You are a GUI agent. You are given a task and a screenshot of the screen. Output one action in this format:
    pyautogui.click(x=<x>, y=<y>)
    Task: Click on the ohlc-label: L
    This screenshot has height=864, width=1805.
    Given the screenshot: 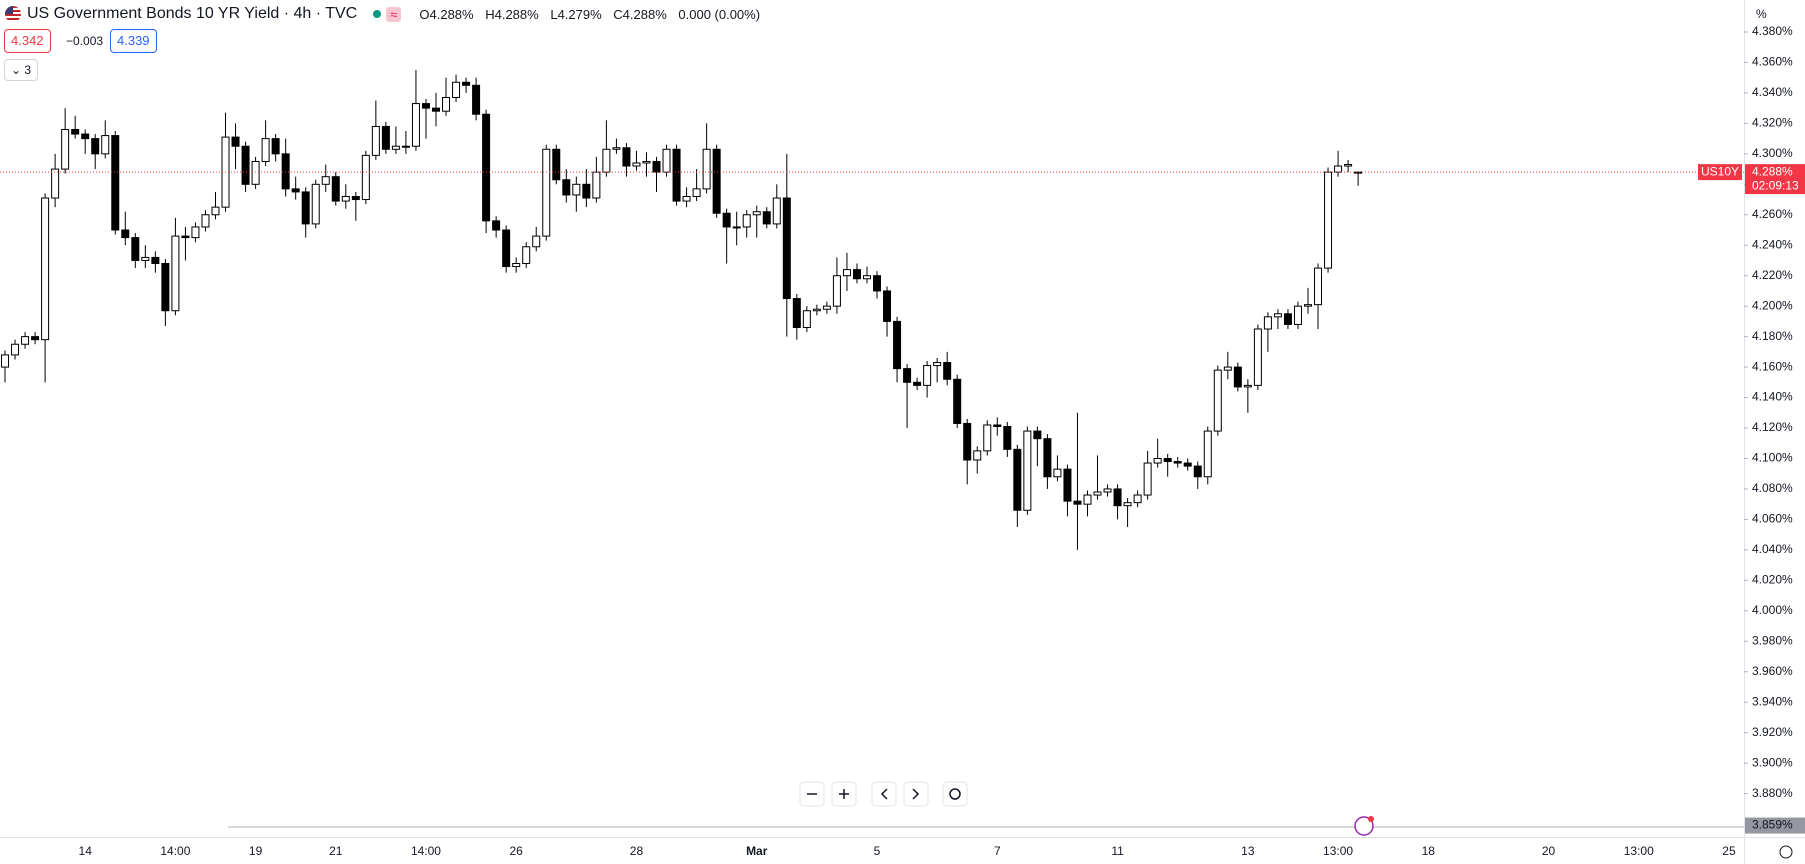 What is the action you would take?
    pyautogui.click(x=554, y=14)
    